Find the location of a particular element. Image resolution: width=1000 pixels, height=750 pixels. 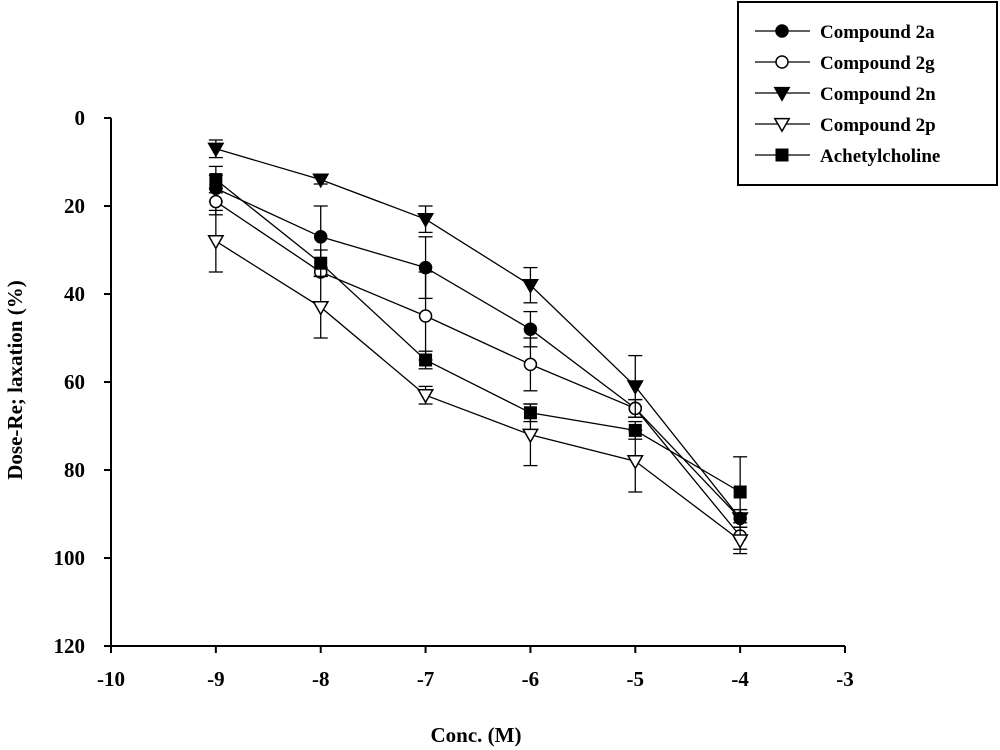

y-tick-label: 60 is located at coordinates (74, 382).